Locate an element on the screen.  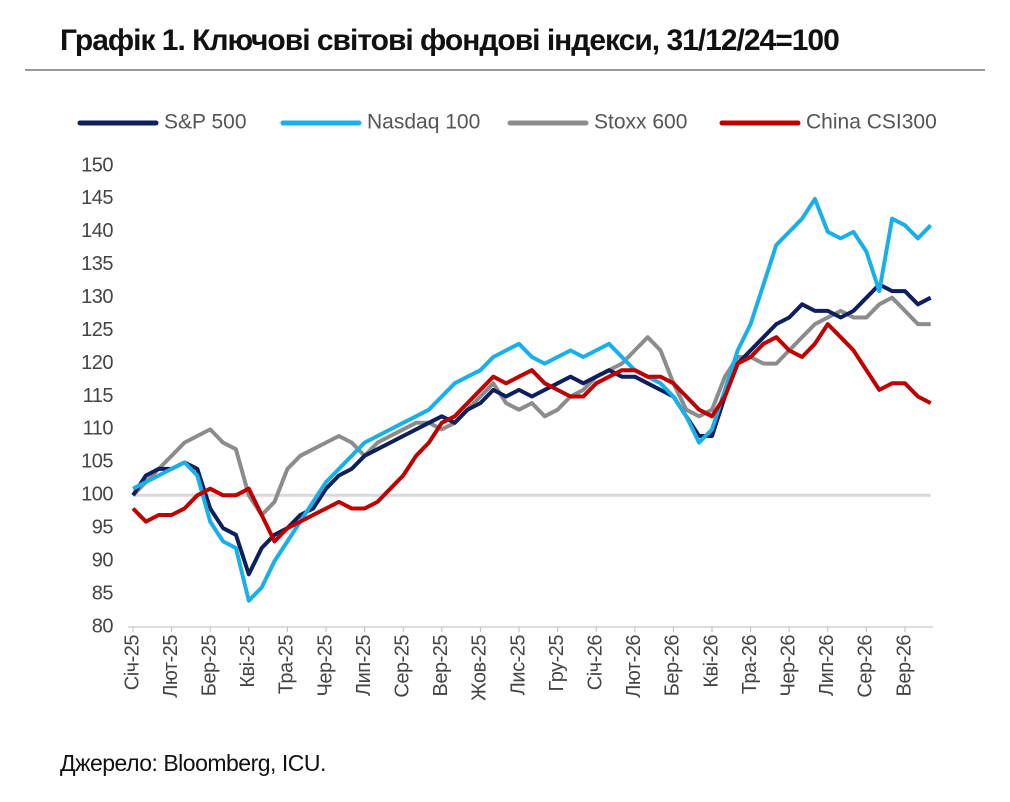
y-tick-label: 140 is located at coordinates (97, 231).